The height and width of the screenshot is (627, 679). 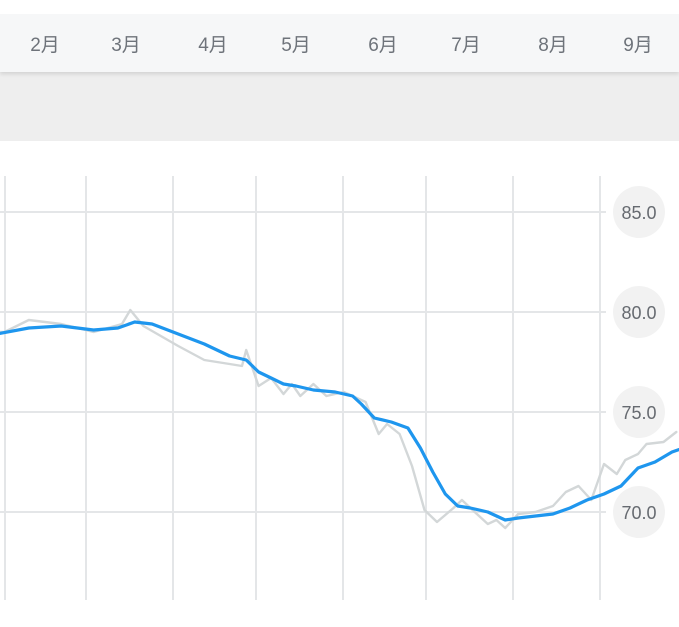 I want to click on scroll-right-icon: ›, so click(x=648, y=40).